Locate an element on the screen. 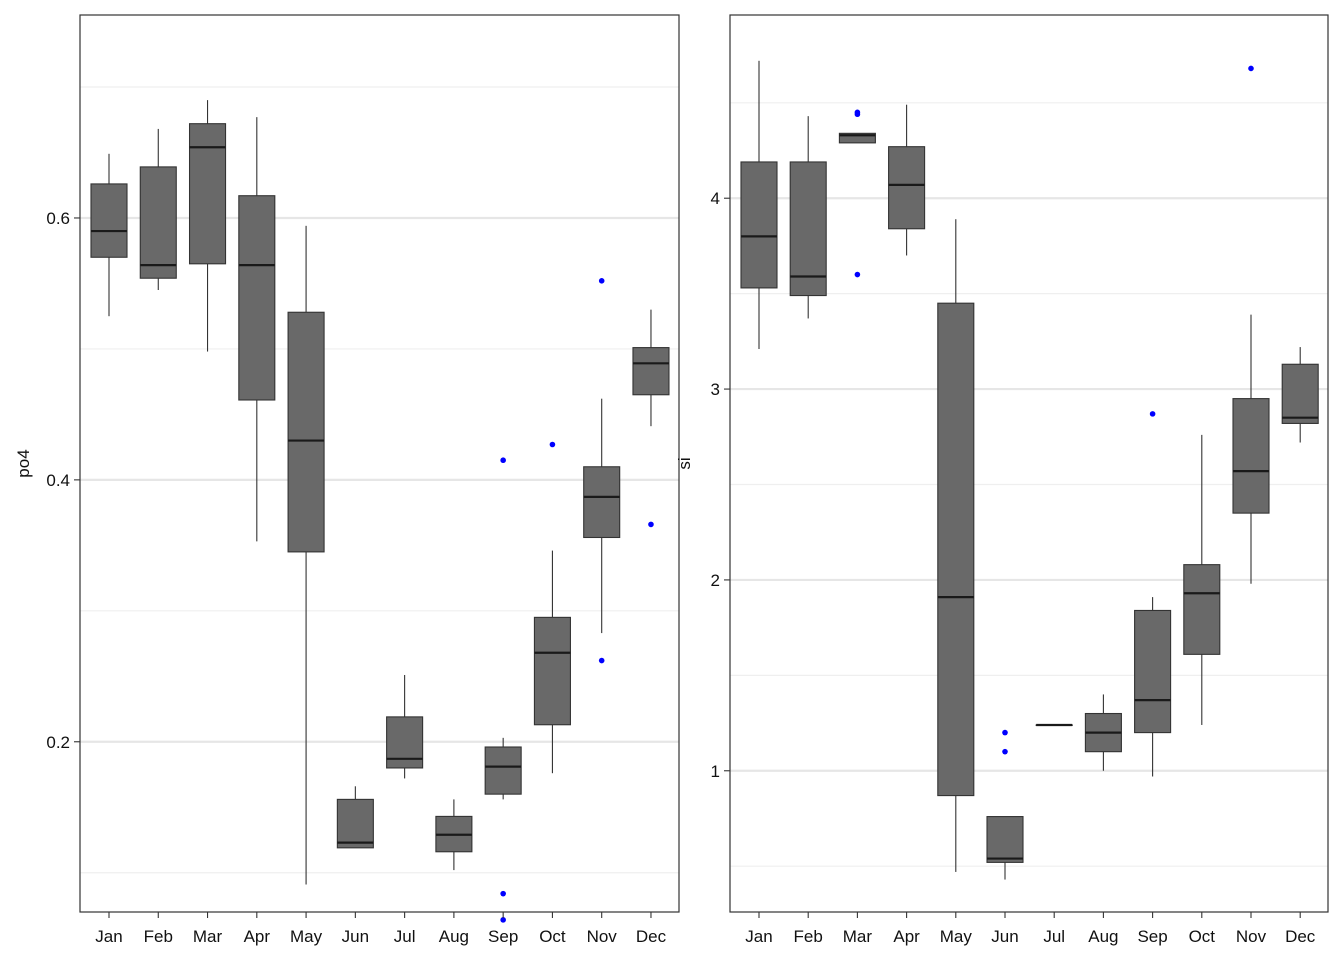  y-tick-label: 2 is located at coordinates (715, 580).